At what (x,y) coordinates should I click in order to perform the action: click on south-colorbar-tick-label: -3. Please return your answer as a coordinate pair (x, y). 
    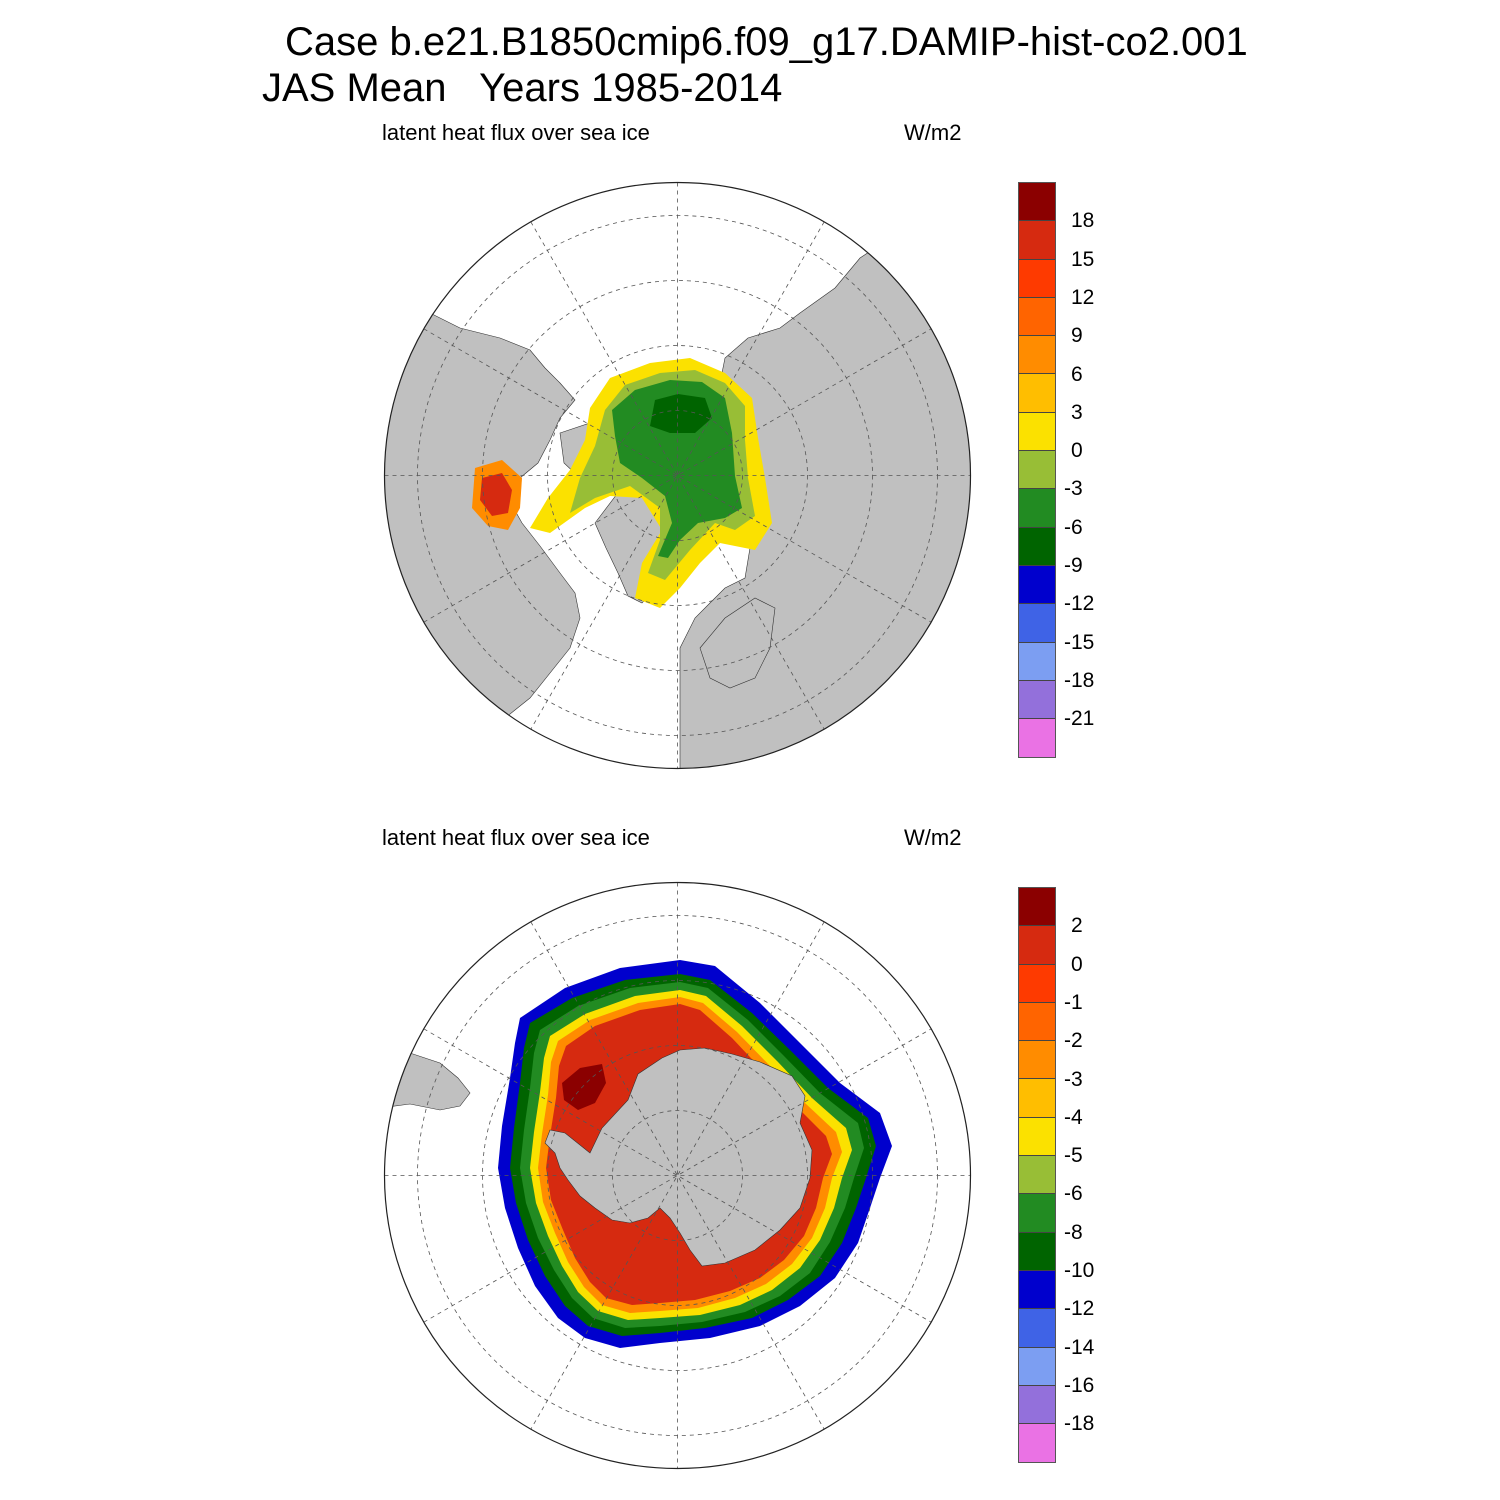
    Looking at the image, I should click on (1073, 1079).